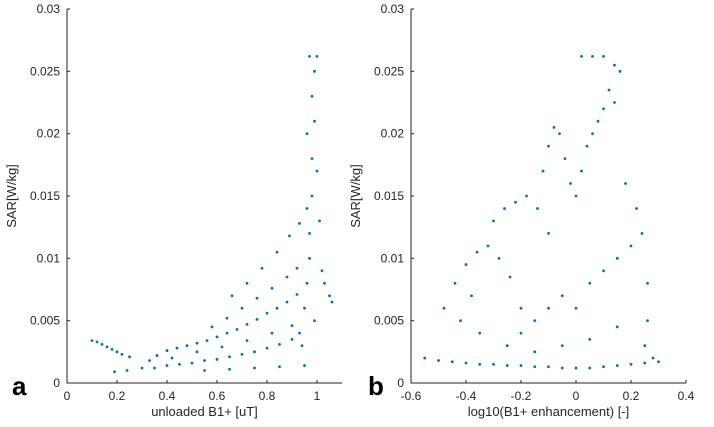  What do you see at coordinates (204, 411) in the screenshot?
I see `x-axis-label: unloaded B1+ [uT]` at bounding box center [204, 411].